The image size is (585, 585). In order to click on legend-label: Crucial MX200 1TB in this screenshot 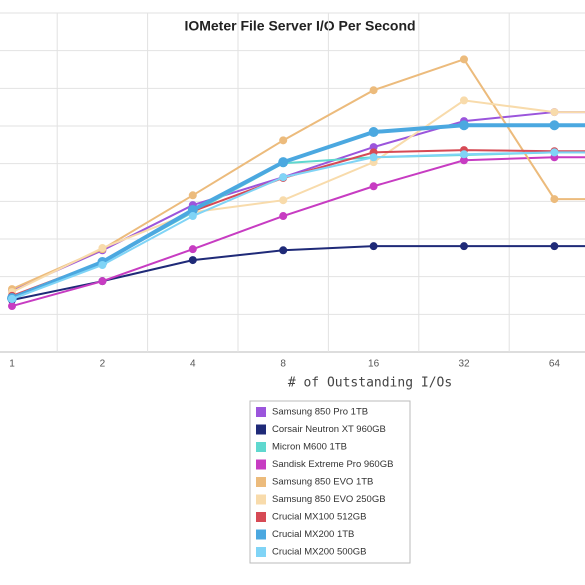, I will do `click(313, 534)`.